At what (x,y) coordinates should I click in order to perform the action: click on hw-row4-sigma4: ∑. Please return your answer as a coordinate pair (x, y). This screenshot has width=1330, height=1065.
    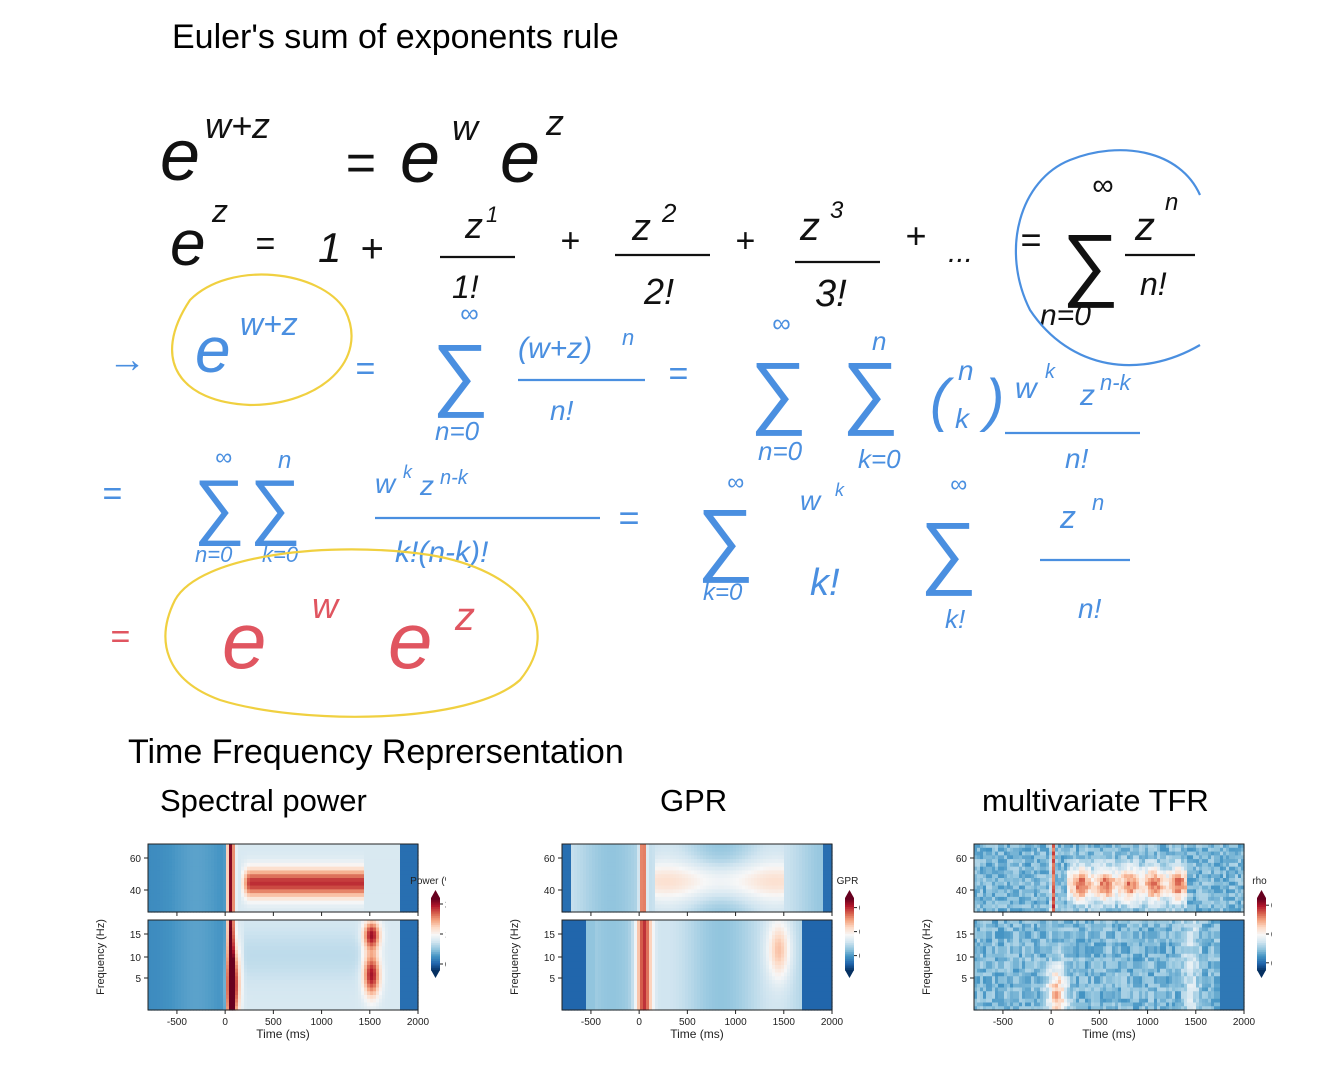
    Looking at the image, I should click on (946, 551).